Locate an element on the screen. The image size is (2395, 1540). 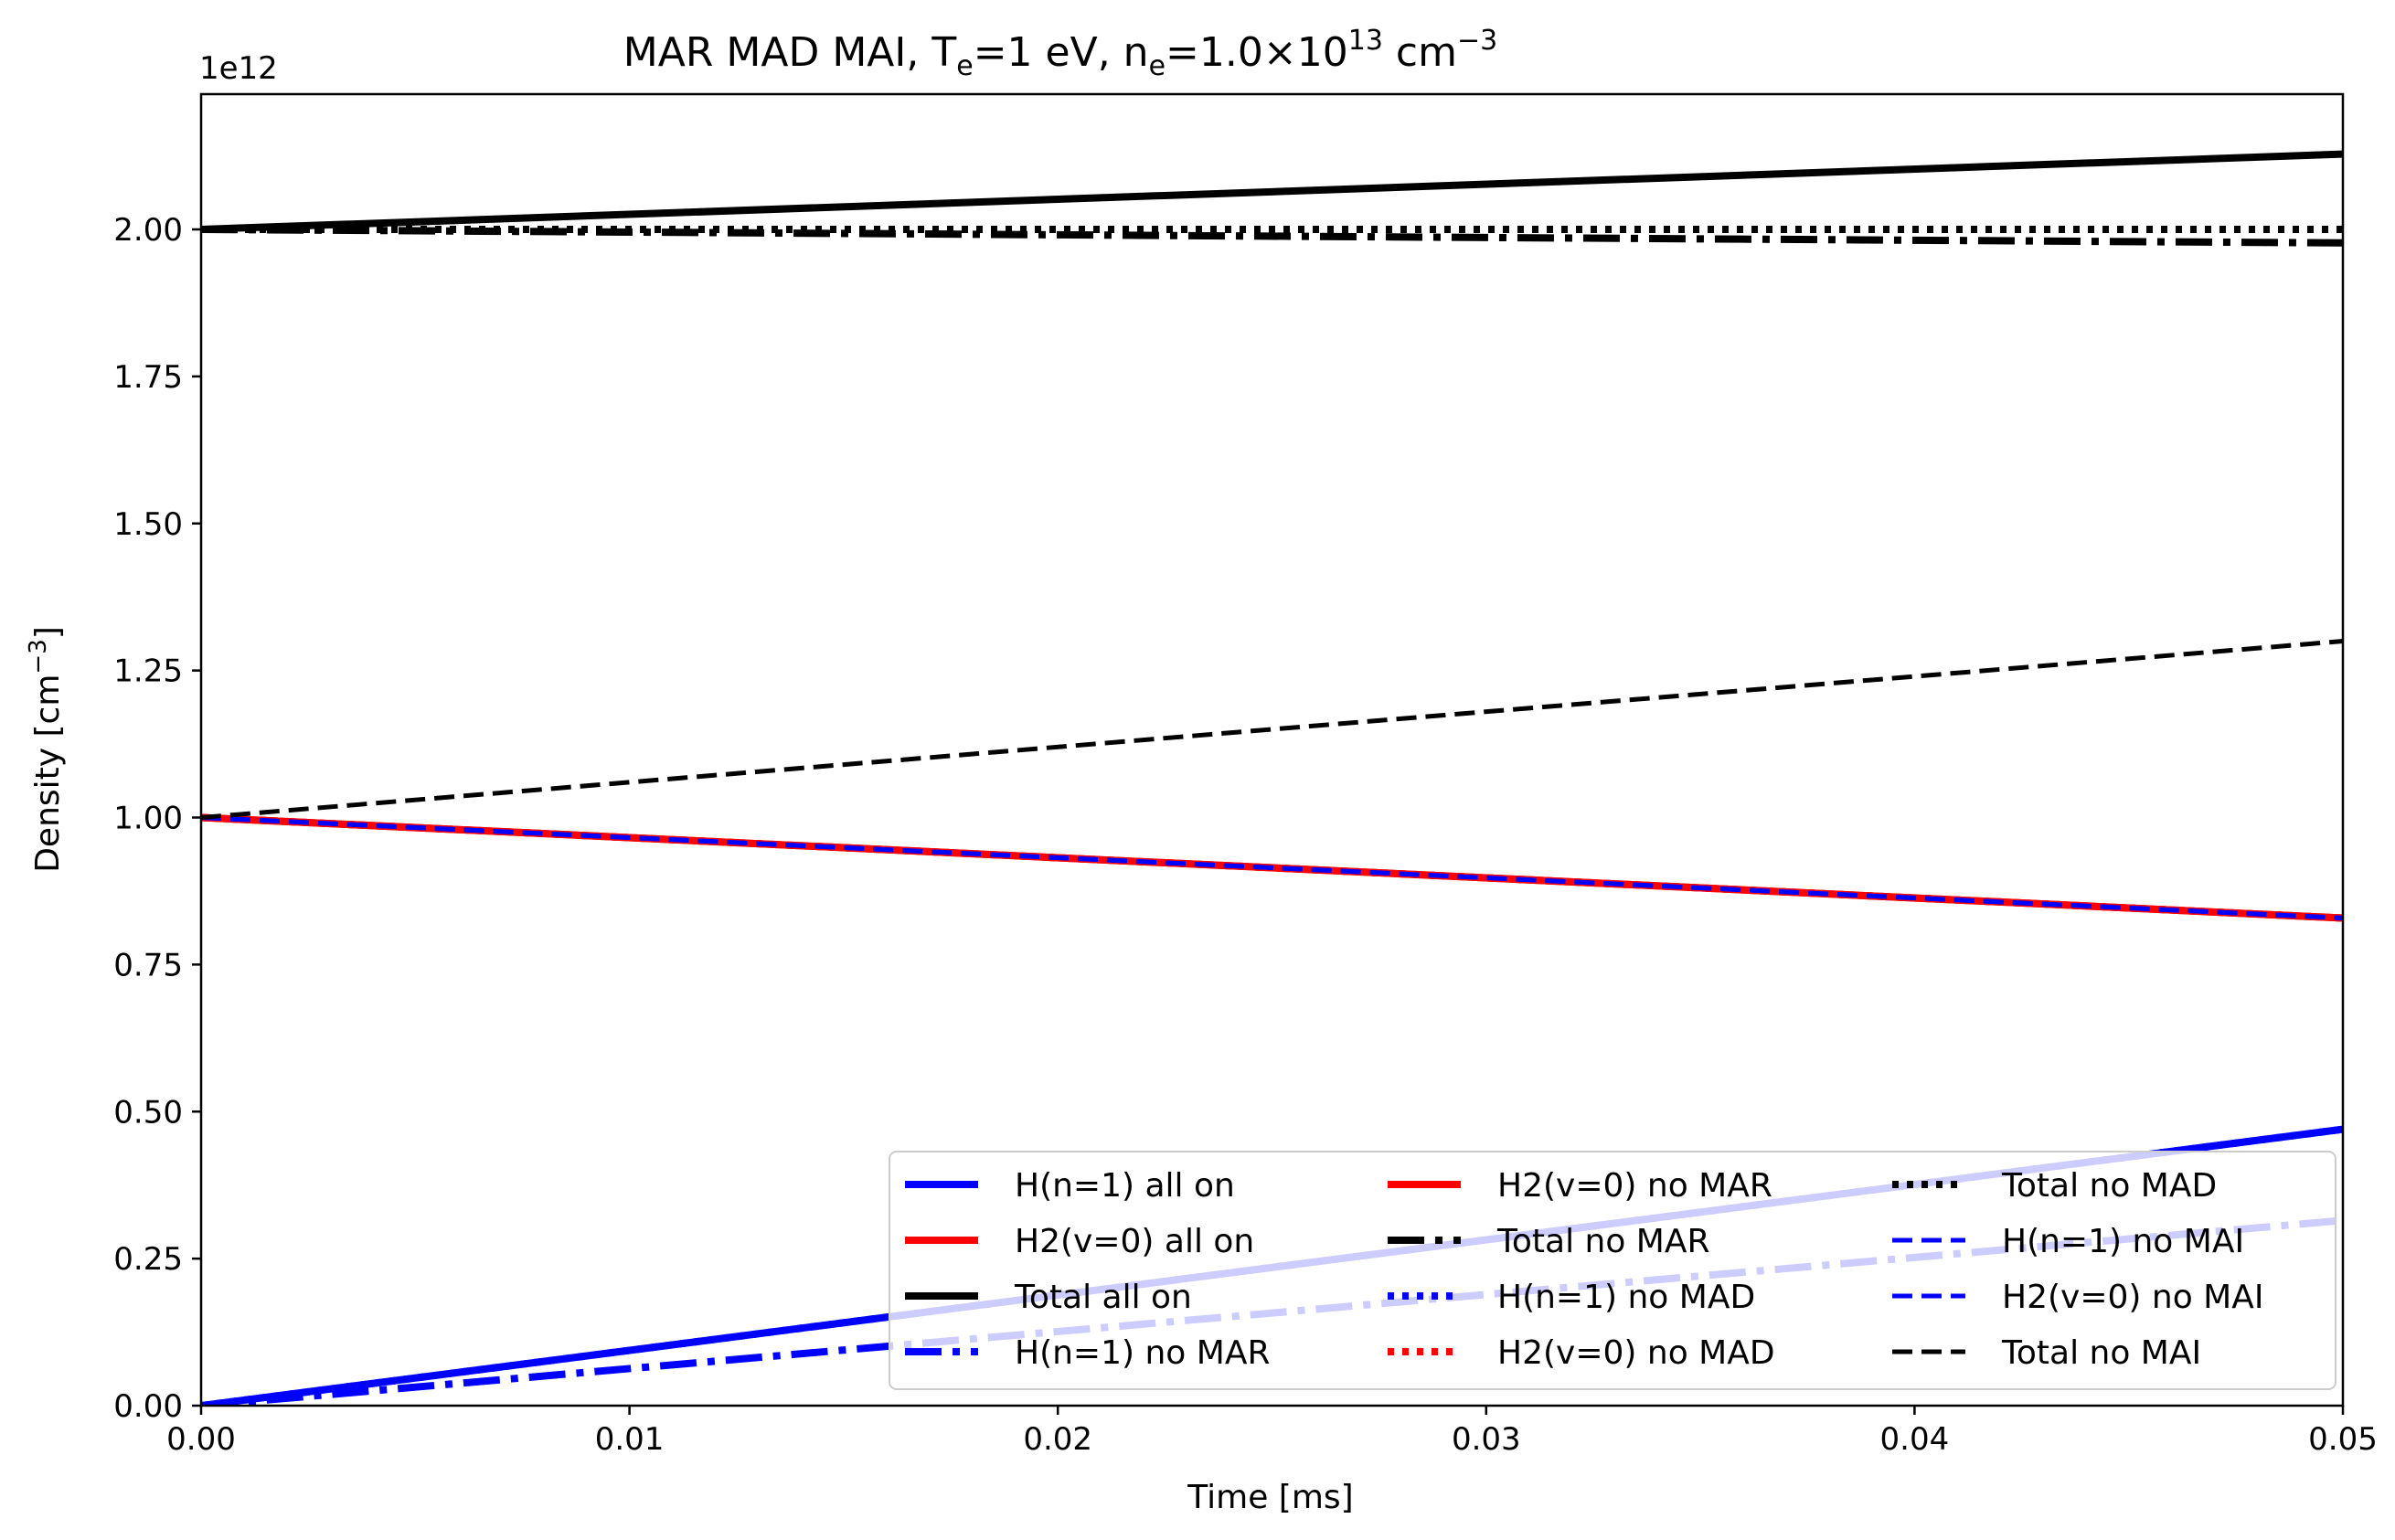
legend-label: Total no MAR is located at coordinates (1603, 1241).